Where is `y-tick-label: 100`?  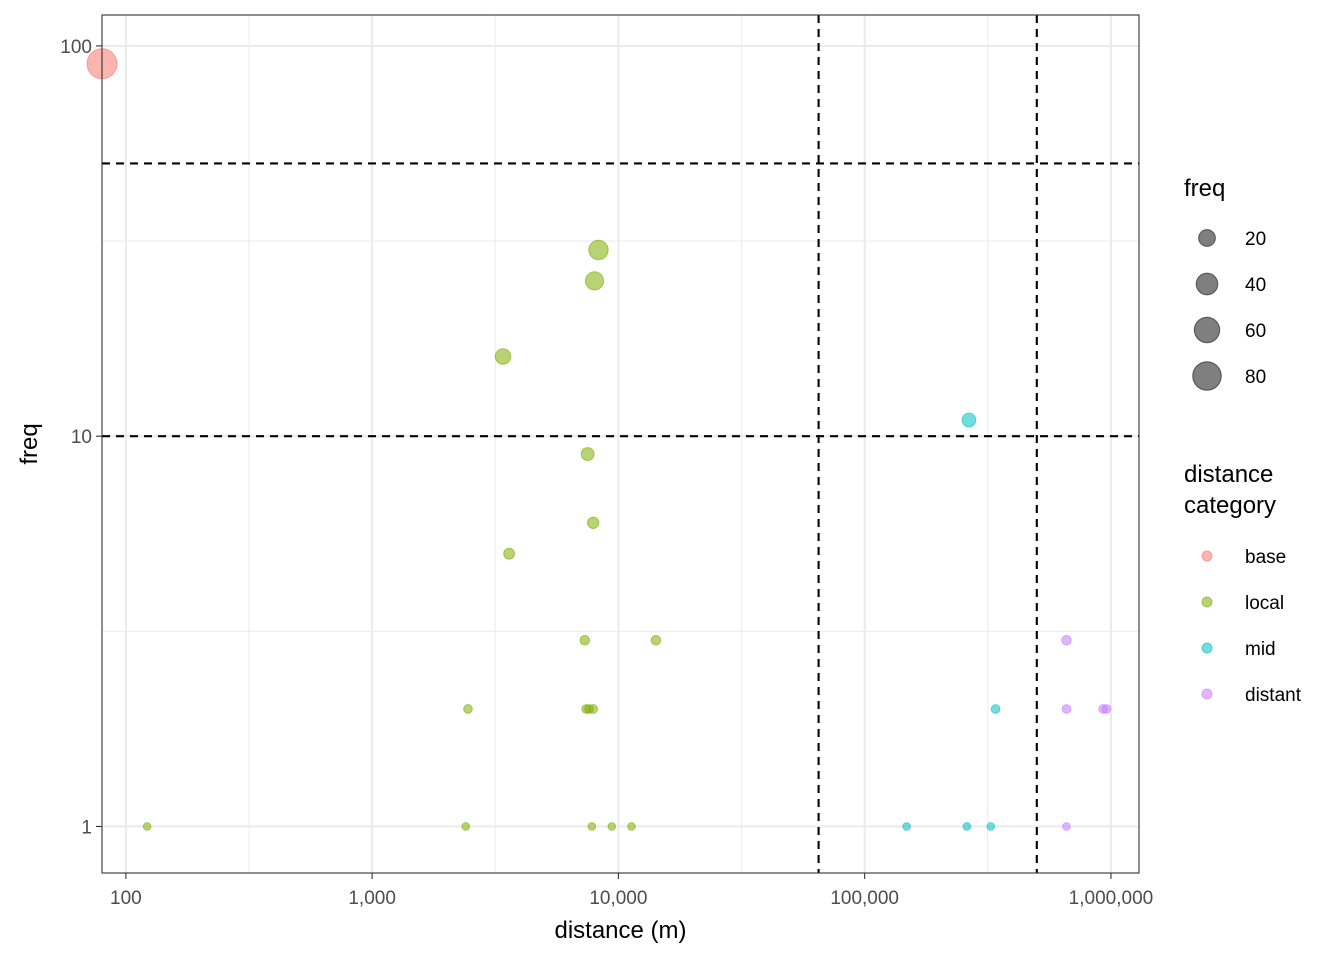 y-tick-label: 100 is located at coordinates (76, 47).